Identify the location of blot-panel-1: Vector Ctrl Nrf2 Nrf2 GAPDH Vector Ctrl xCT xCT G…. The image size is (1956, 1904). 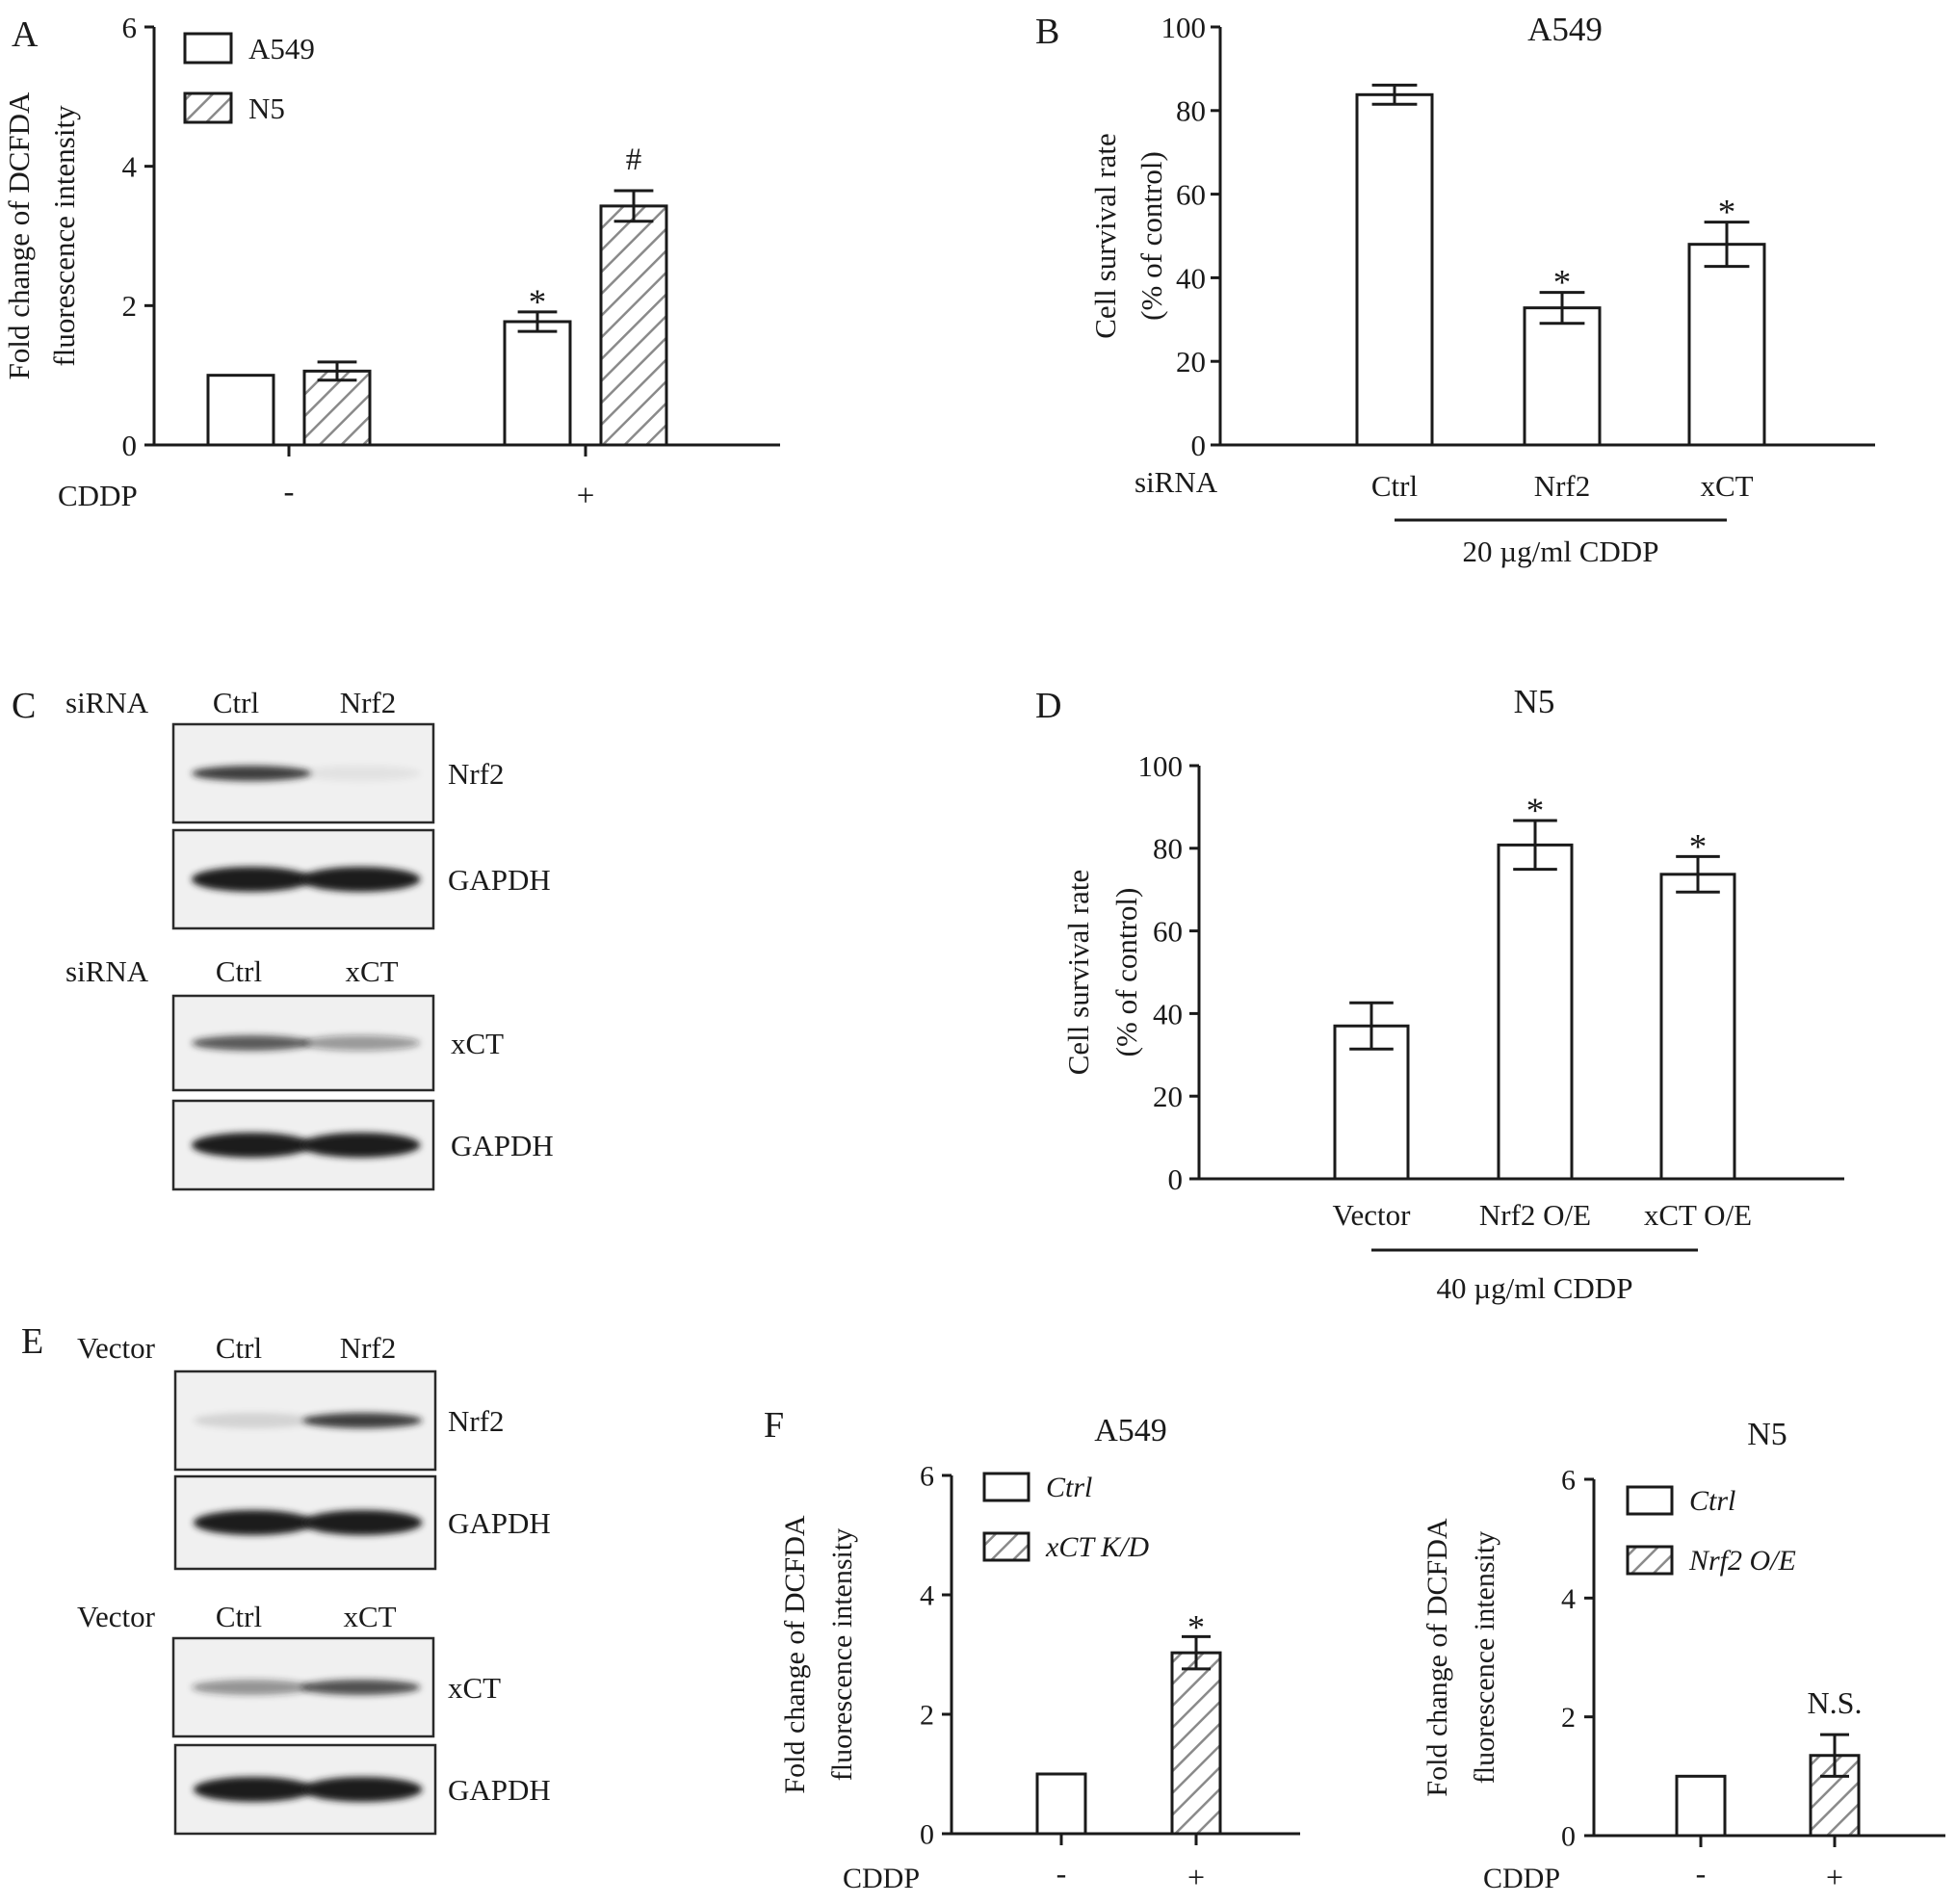
(314, 1584).